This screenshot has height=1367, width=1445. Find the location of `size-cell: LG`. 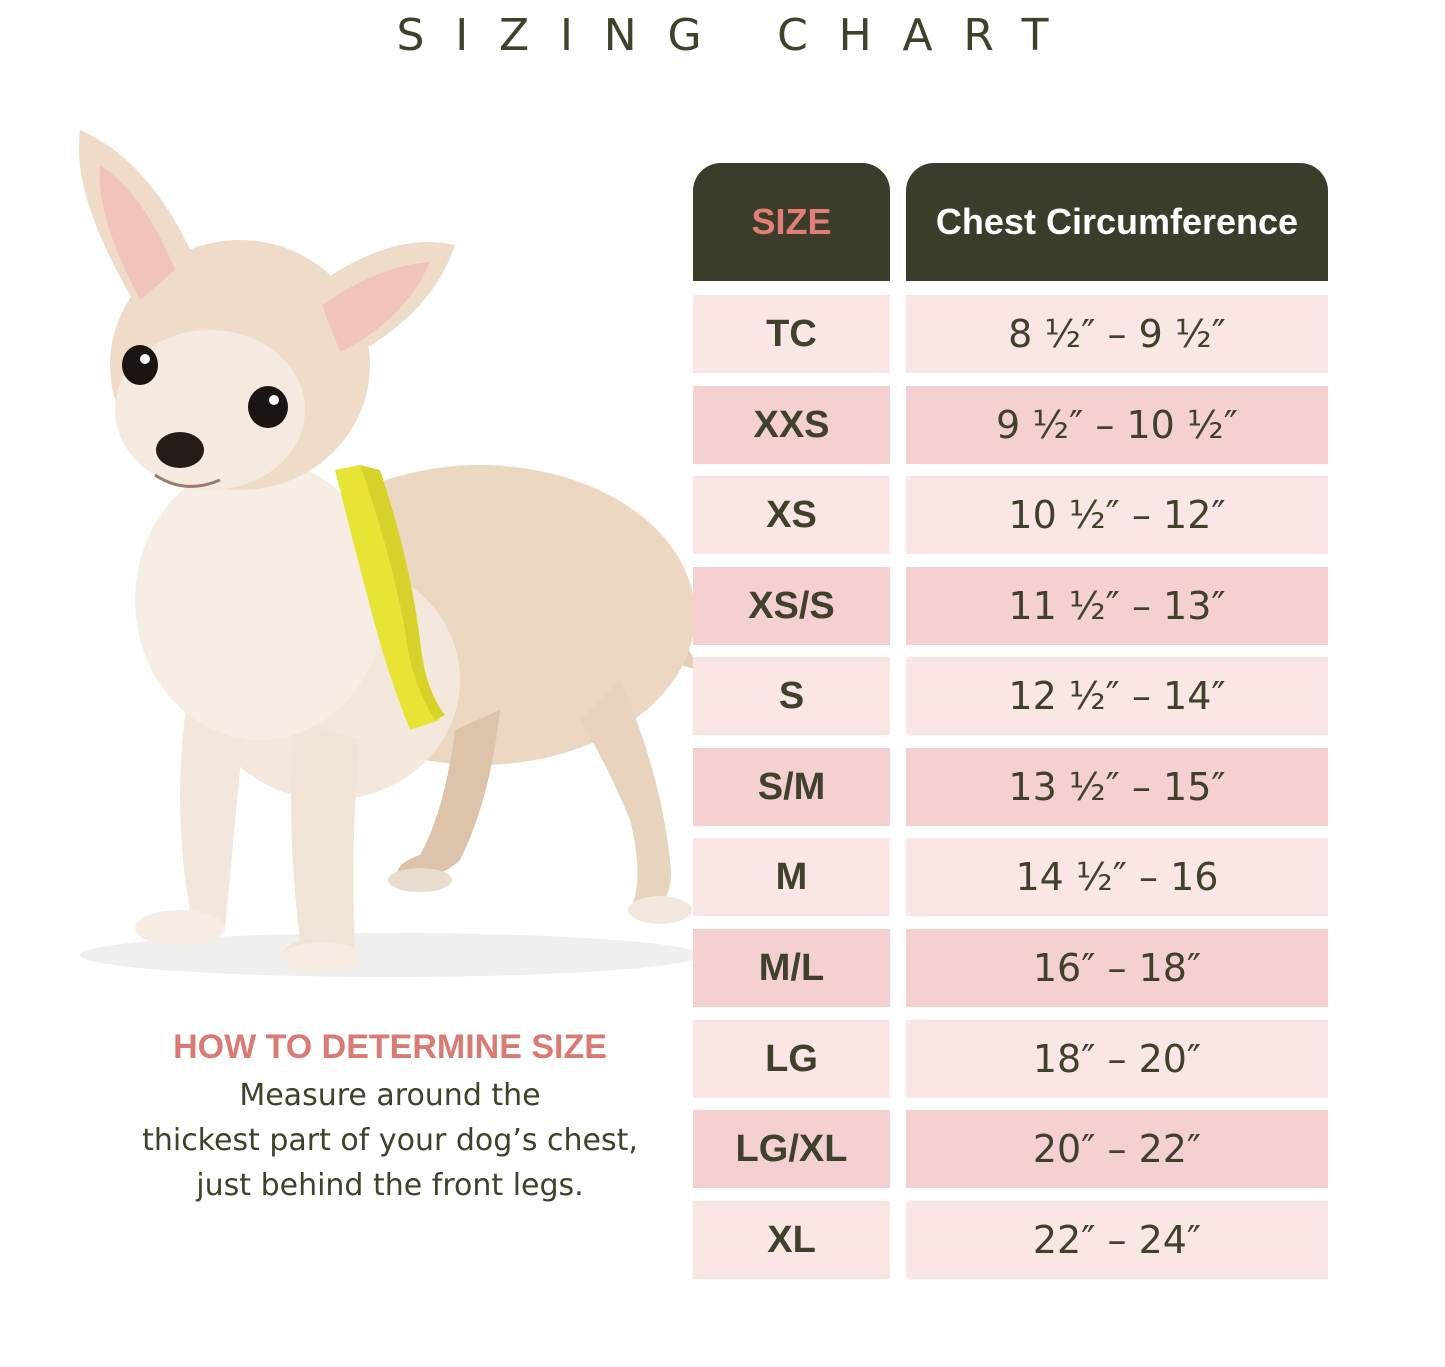

size-cell: LG is located at coordinates (791, 1059).